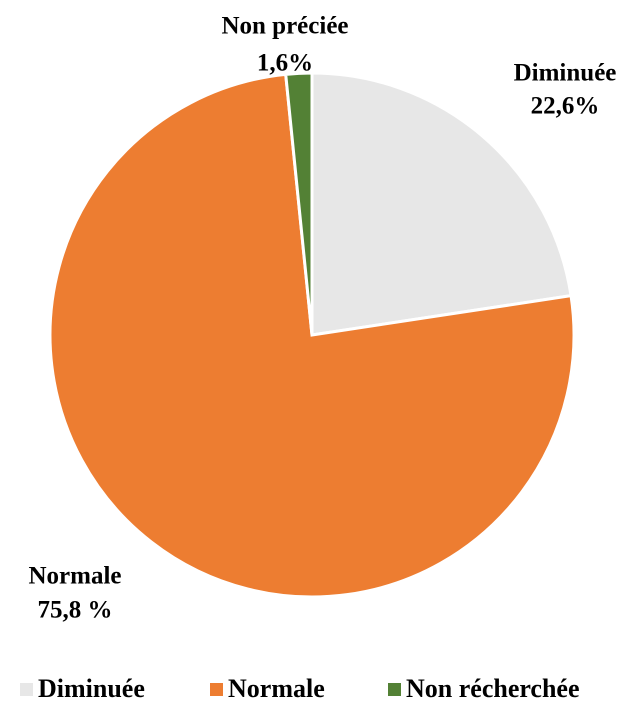 Image resolution: width=636 pixels, height=709 pixels. I want to click on legend-label: Non récherchée, so click(493, 688).